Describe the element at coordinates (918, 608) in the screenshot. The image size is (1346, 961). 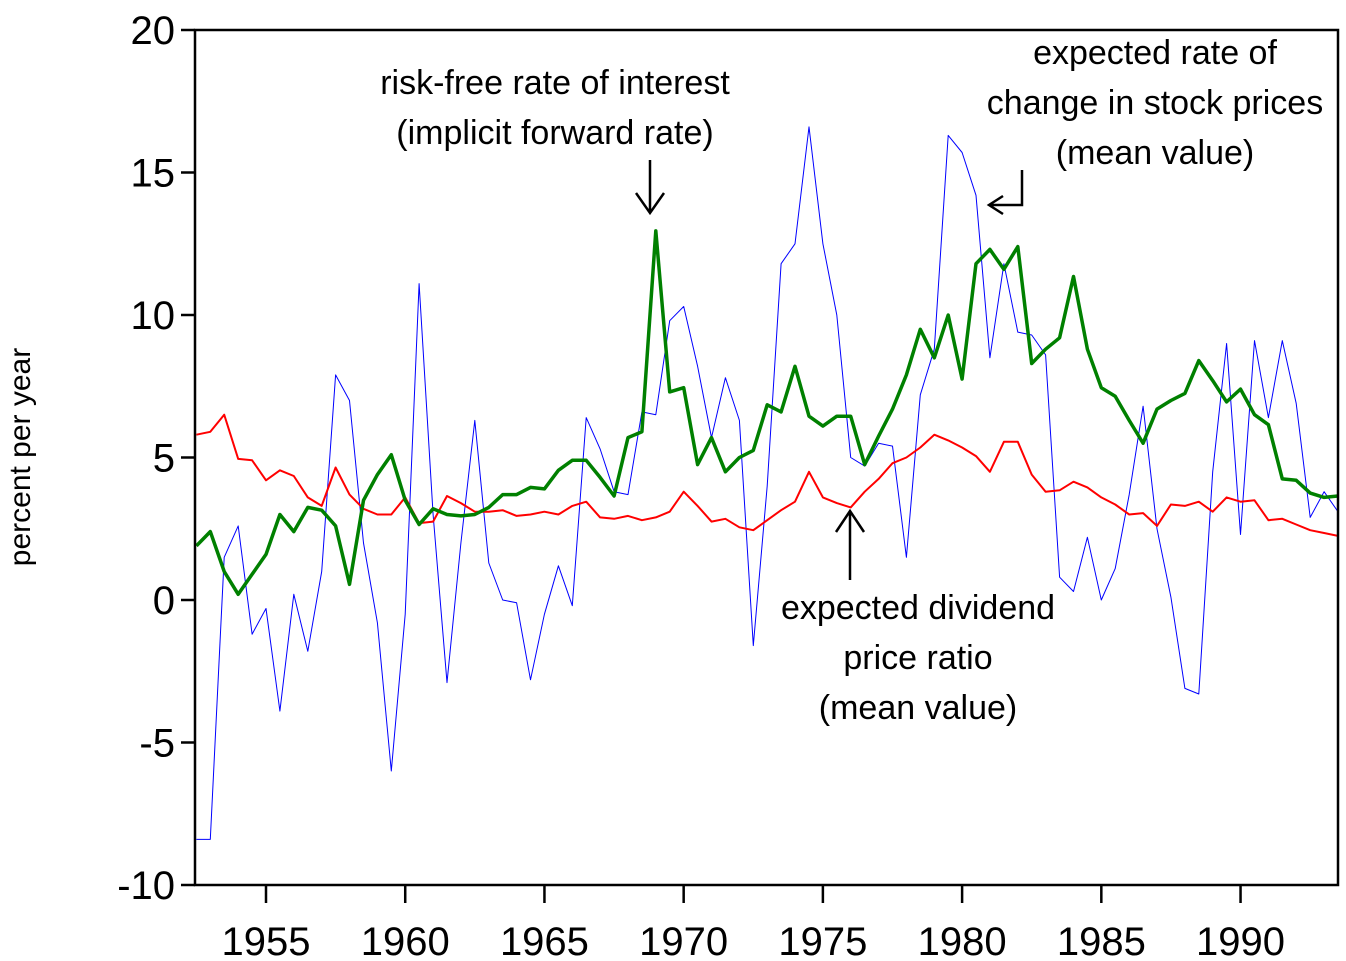
I see `annotation: expected dividend` at that location.